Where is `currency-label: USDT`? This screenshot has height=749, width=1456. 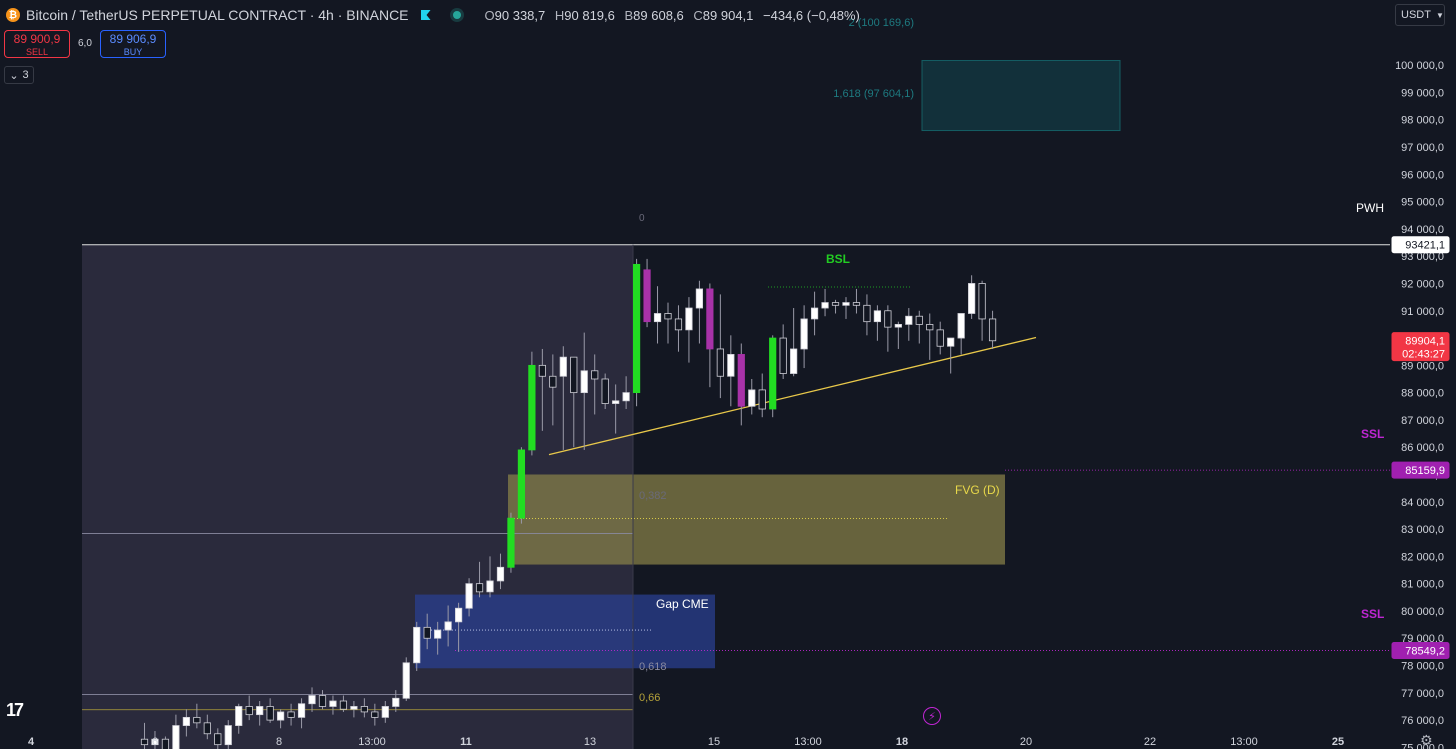 currency-label: USDT is located at coordinates (1416, 15).